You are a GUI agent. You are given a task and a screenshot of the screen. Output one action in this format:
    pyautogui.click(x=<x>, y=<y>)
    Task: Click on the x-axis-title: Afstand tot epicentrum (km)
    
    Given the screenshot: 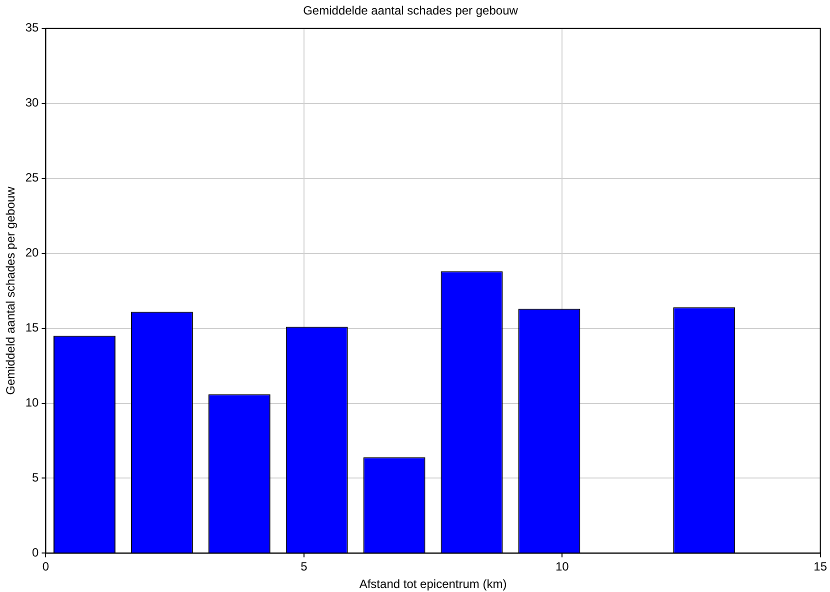 What is the action you would take?
    pyautogui.click(x=433, y=584)
    